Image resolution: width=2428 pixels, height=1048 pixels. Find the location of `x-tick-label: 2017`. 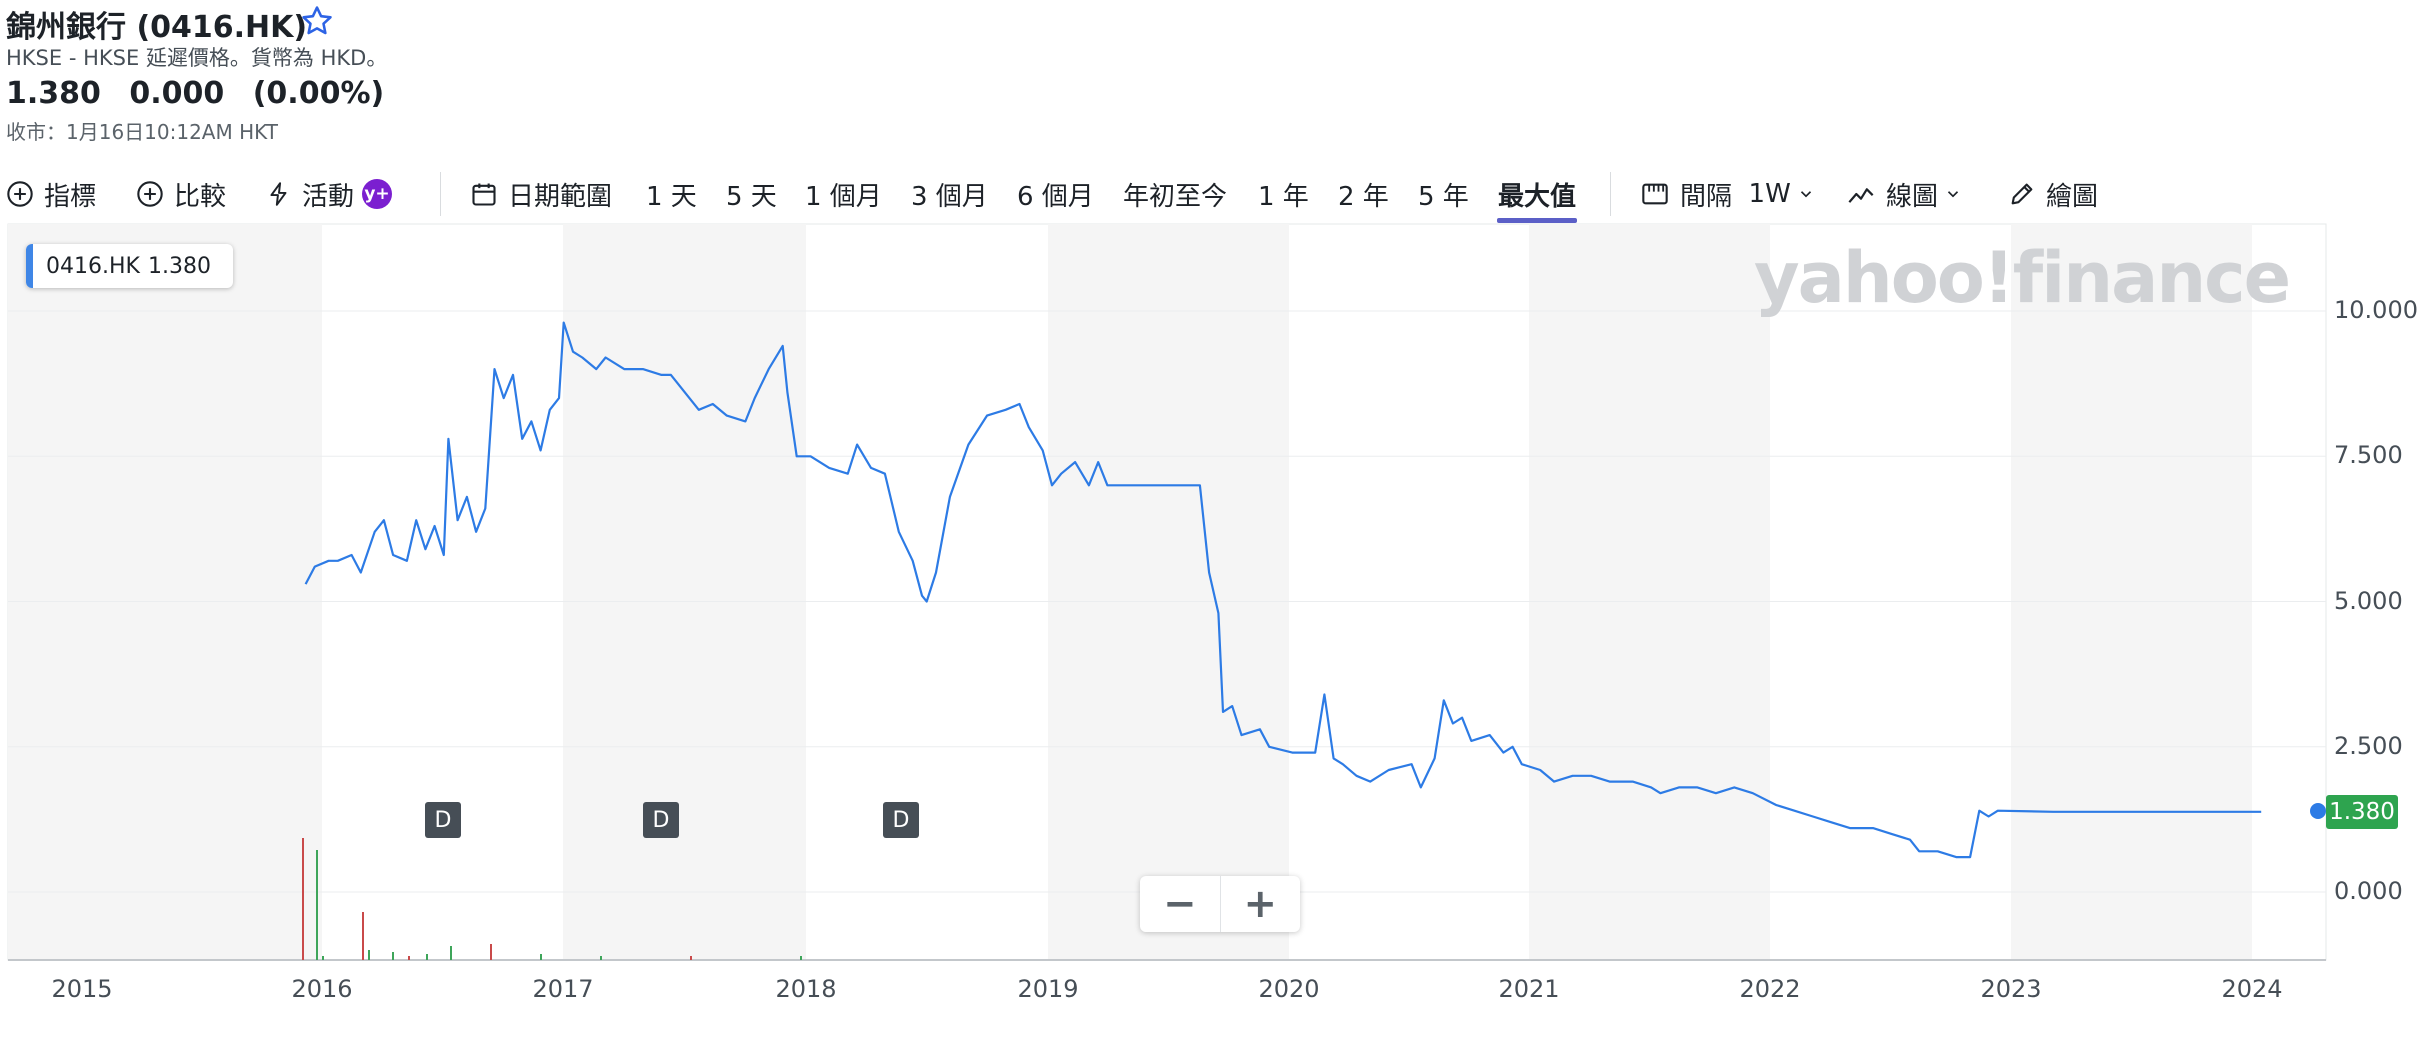

x-tick-label: 2017 is located at coordinates (563, 989).